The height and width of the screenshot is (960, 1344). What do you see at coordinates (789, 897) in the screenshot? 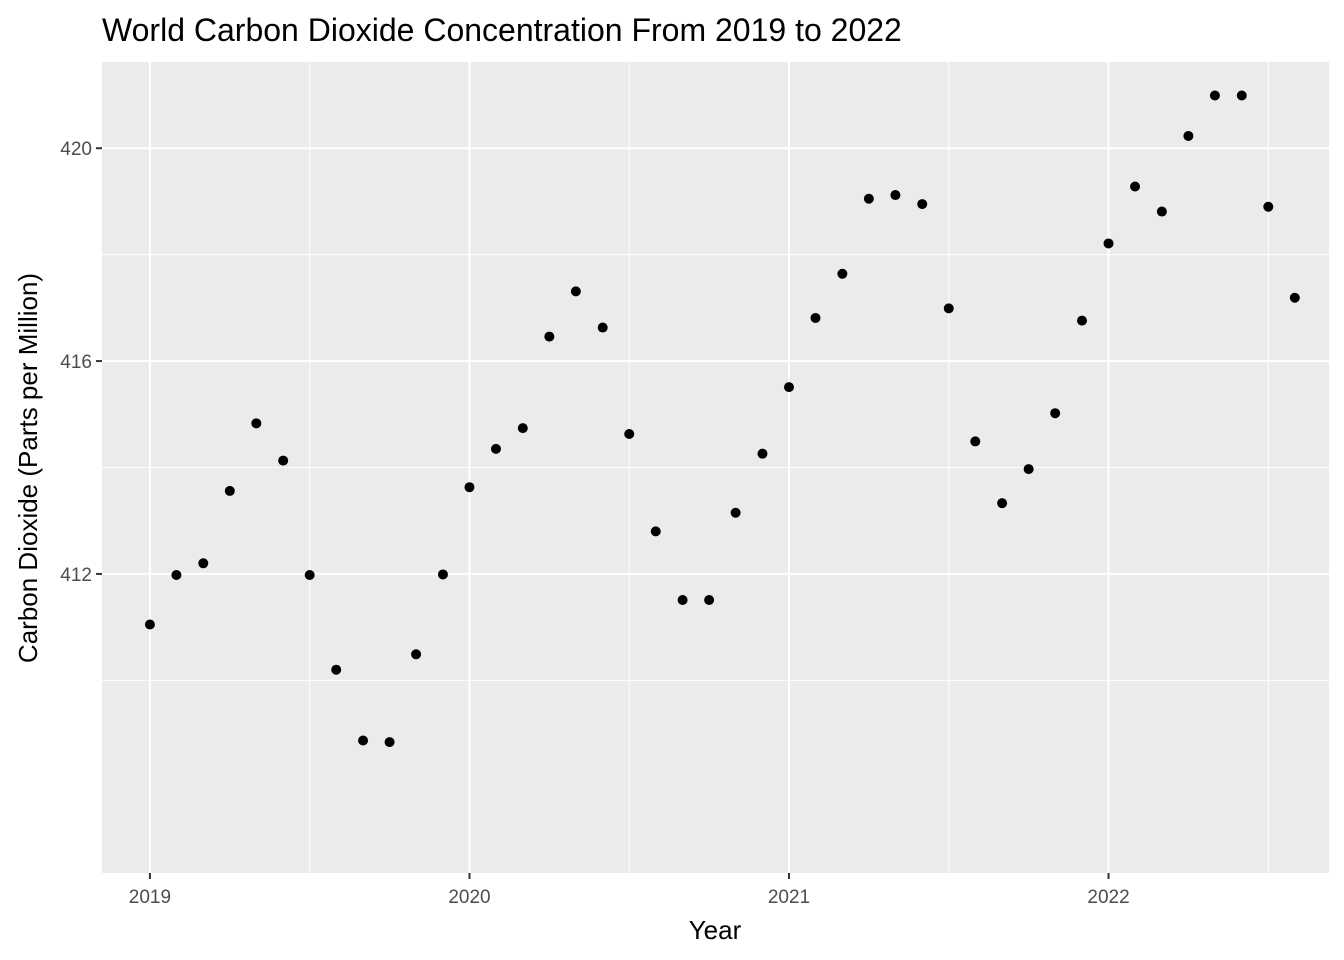
I see `x-tick-label: 2021` at bounding box center [789, 897].